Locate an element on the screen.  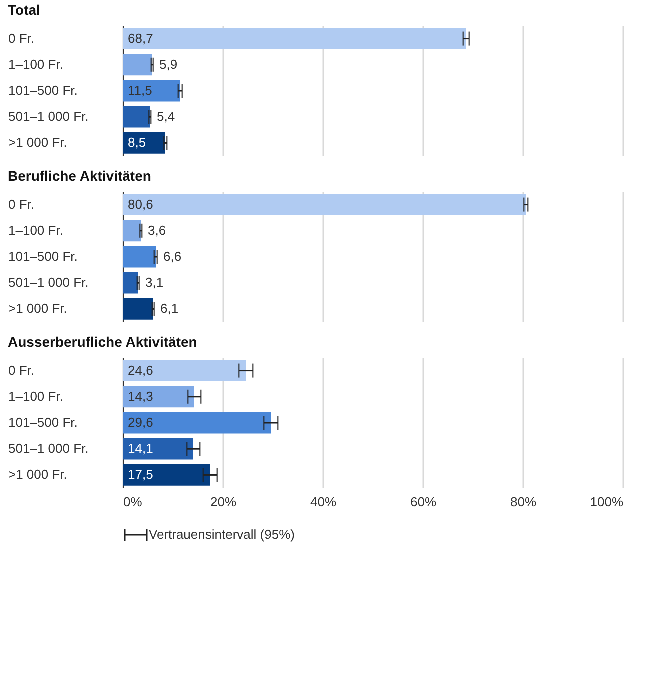
data-label: 5,9 is located at coordinates (169, 64).